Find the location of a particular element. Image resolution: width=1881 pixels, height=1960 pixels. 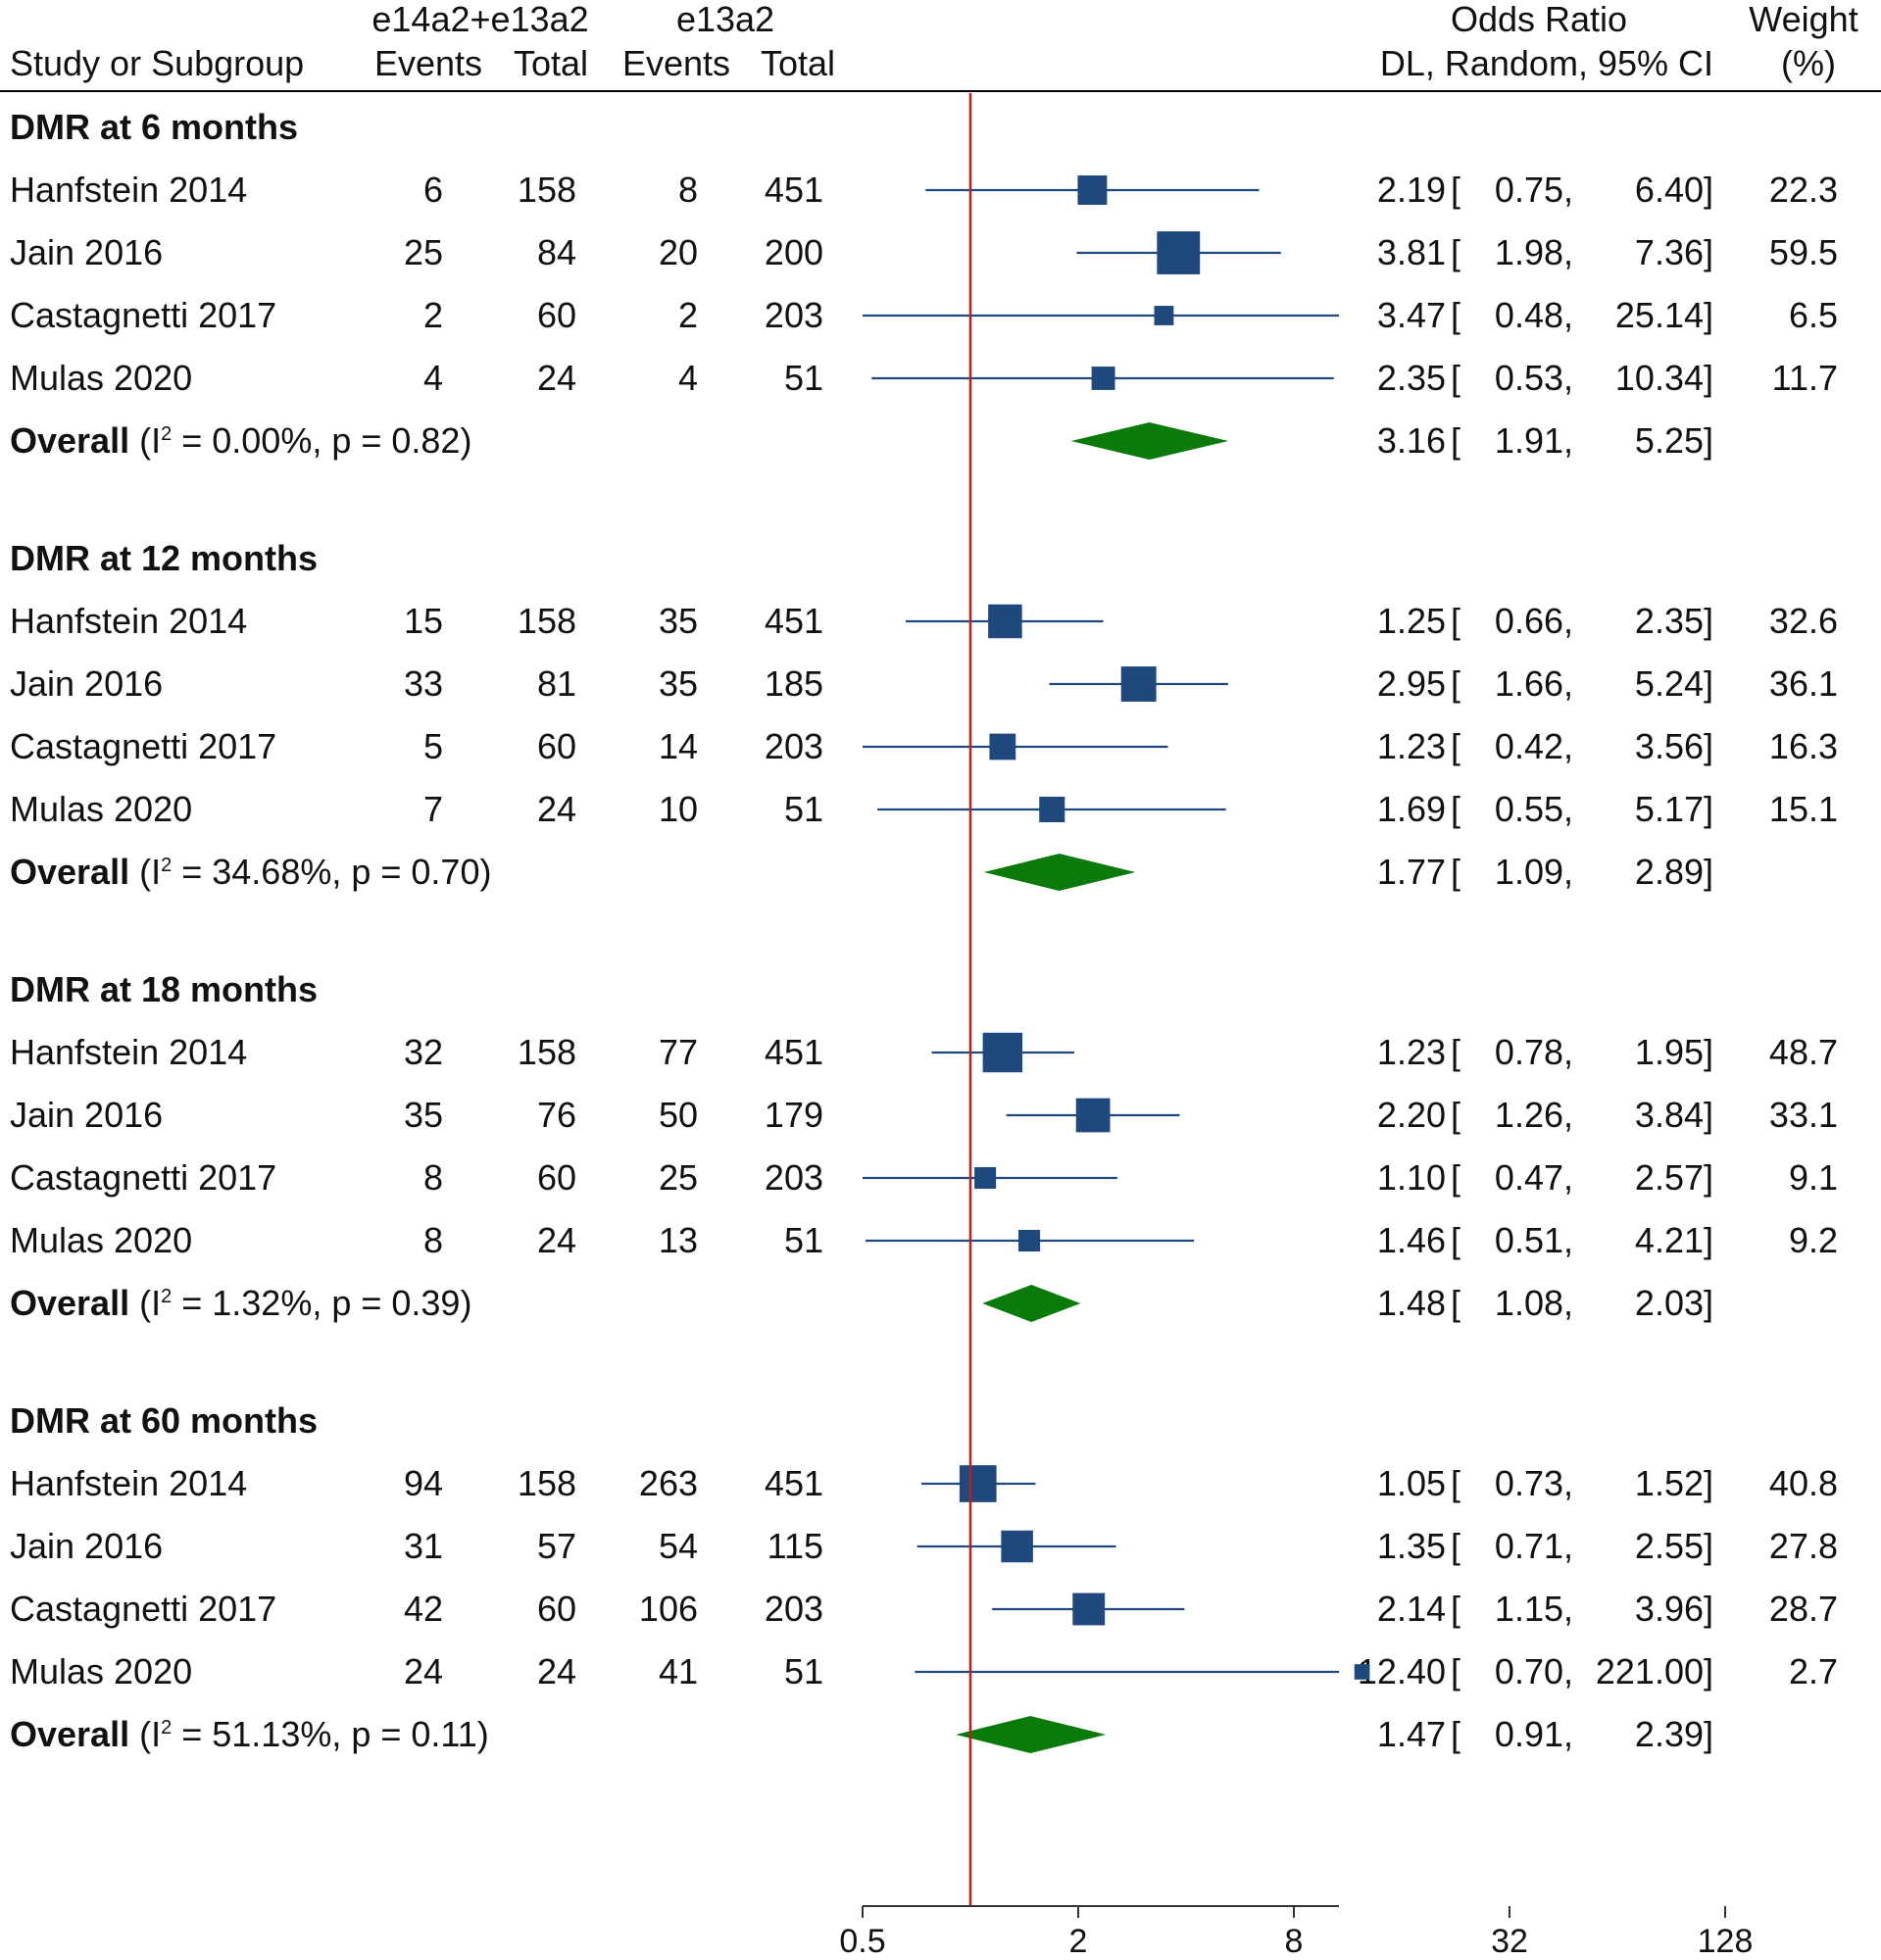

ci-lower: 0.75, is located at coordinates (1533, 190).